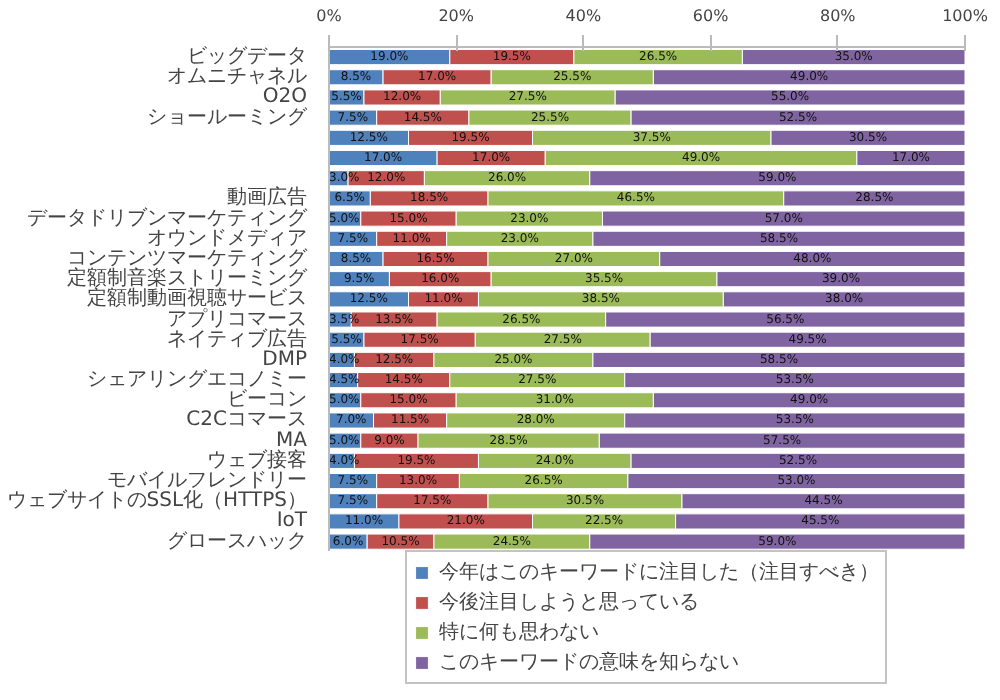 This screenshot has width=1000, height=700. I want to click on y-tick-label: 動画広告, so click(267, 197).